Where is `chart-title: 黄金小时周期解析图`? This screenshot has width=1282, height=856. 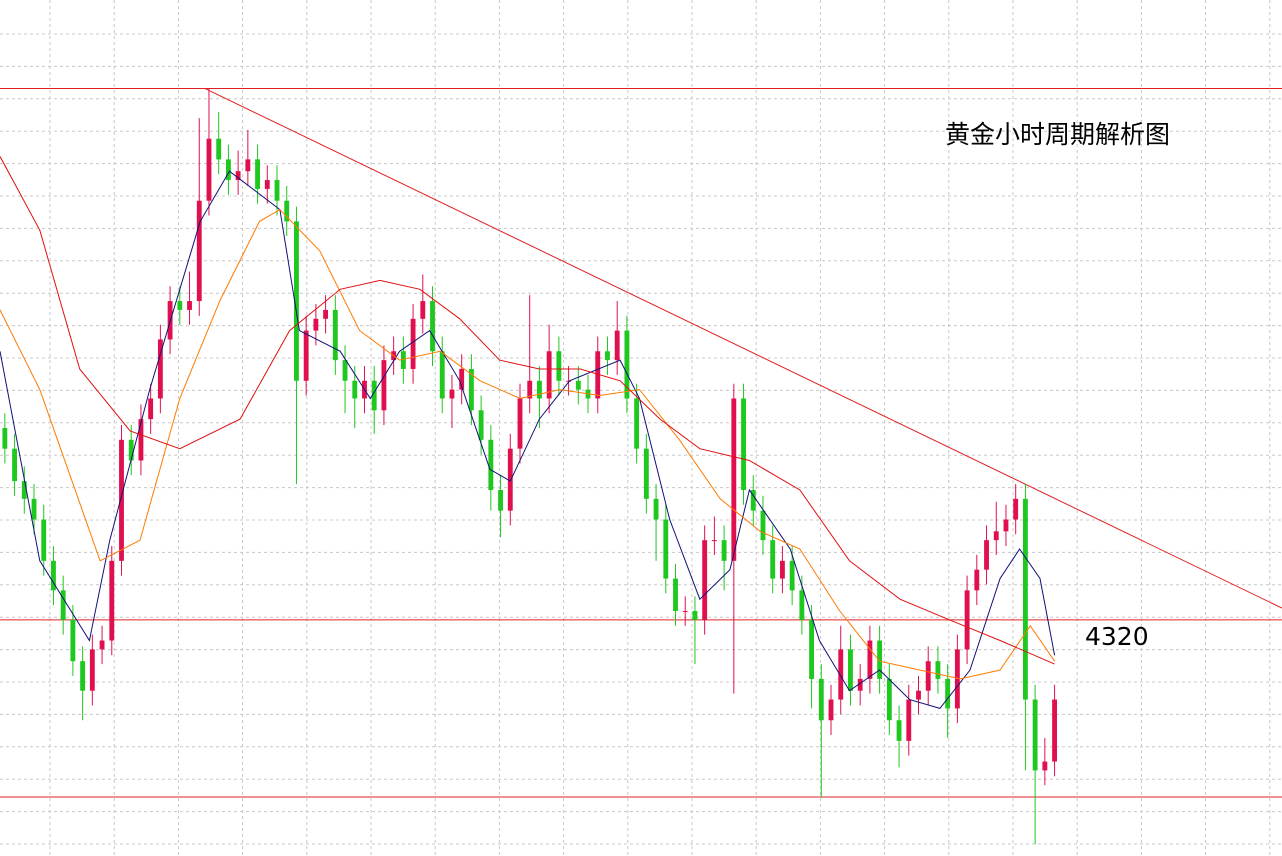
chart-title: 黄金小时周期解析图 is located at coordinates (1057, 134).